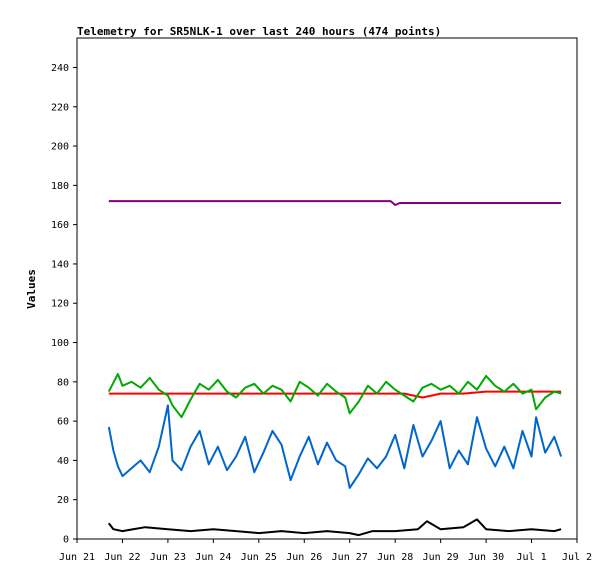  Describe the element at coordinates (350, 557) in the screenshot. I see `x-tick-label: Jun 27` at that location.